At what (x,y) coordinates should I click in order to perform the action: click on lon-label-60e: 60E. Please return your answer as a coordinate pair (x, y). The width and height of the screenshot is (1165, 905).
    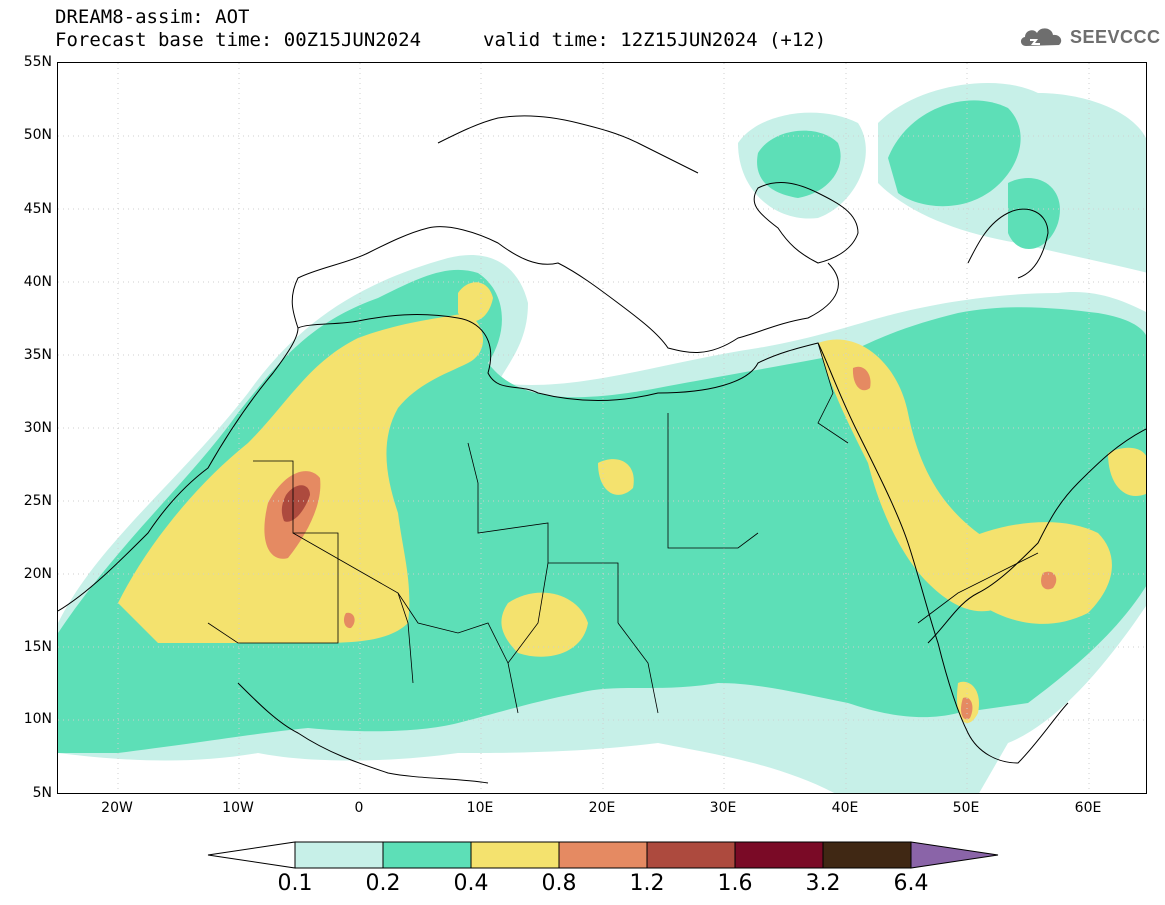
    Looking at the image, I should click on (1088, 808).